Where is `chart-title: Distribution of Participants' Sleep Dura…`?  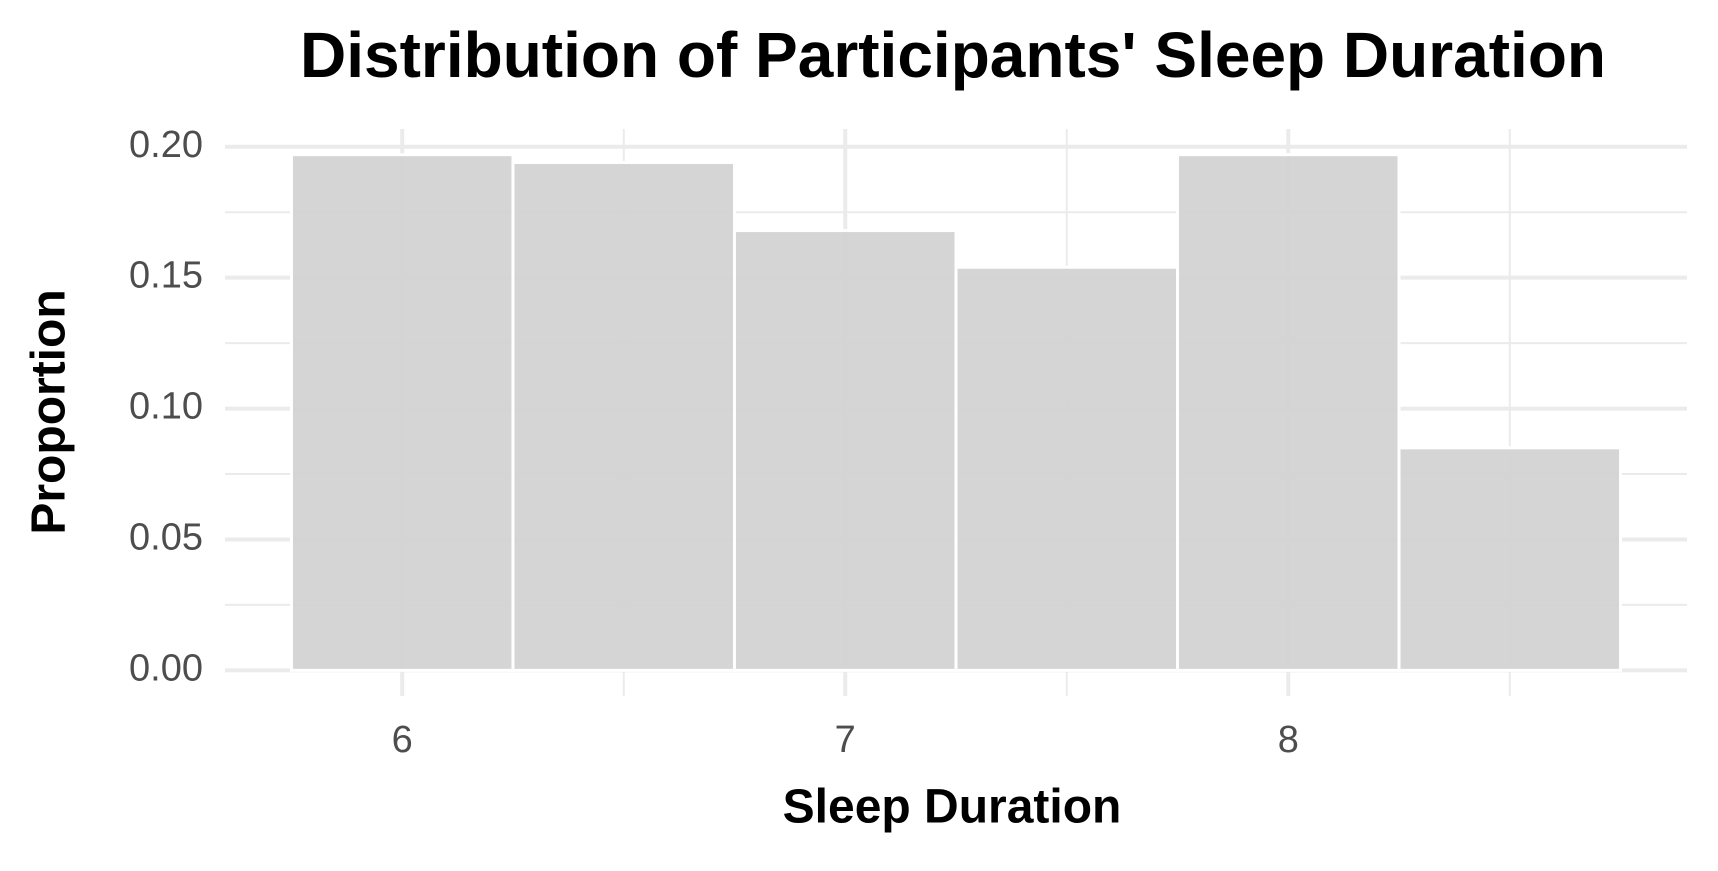
chart-title: Distribution of Participants' Sleep Dura… is located at coordinates (953, 55).